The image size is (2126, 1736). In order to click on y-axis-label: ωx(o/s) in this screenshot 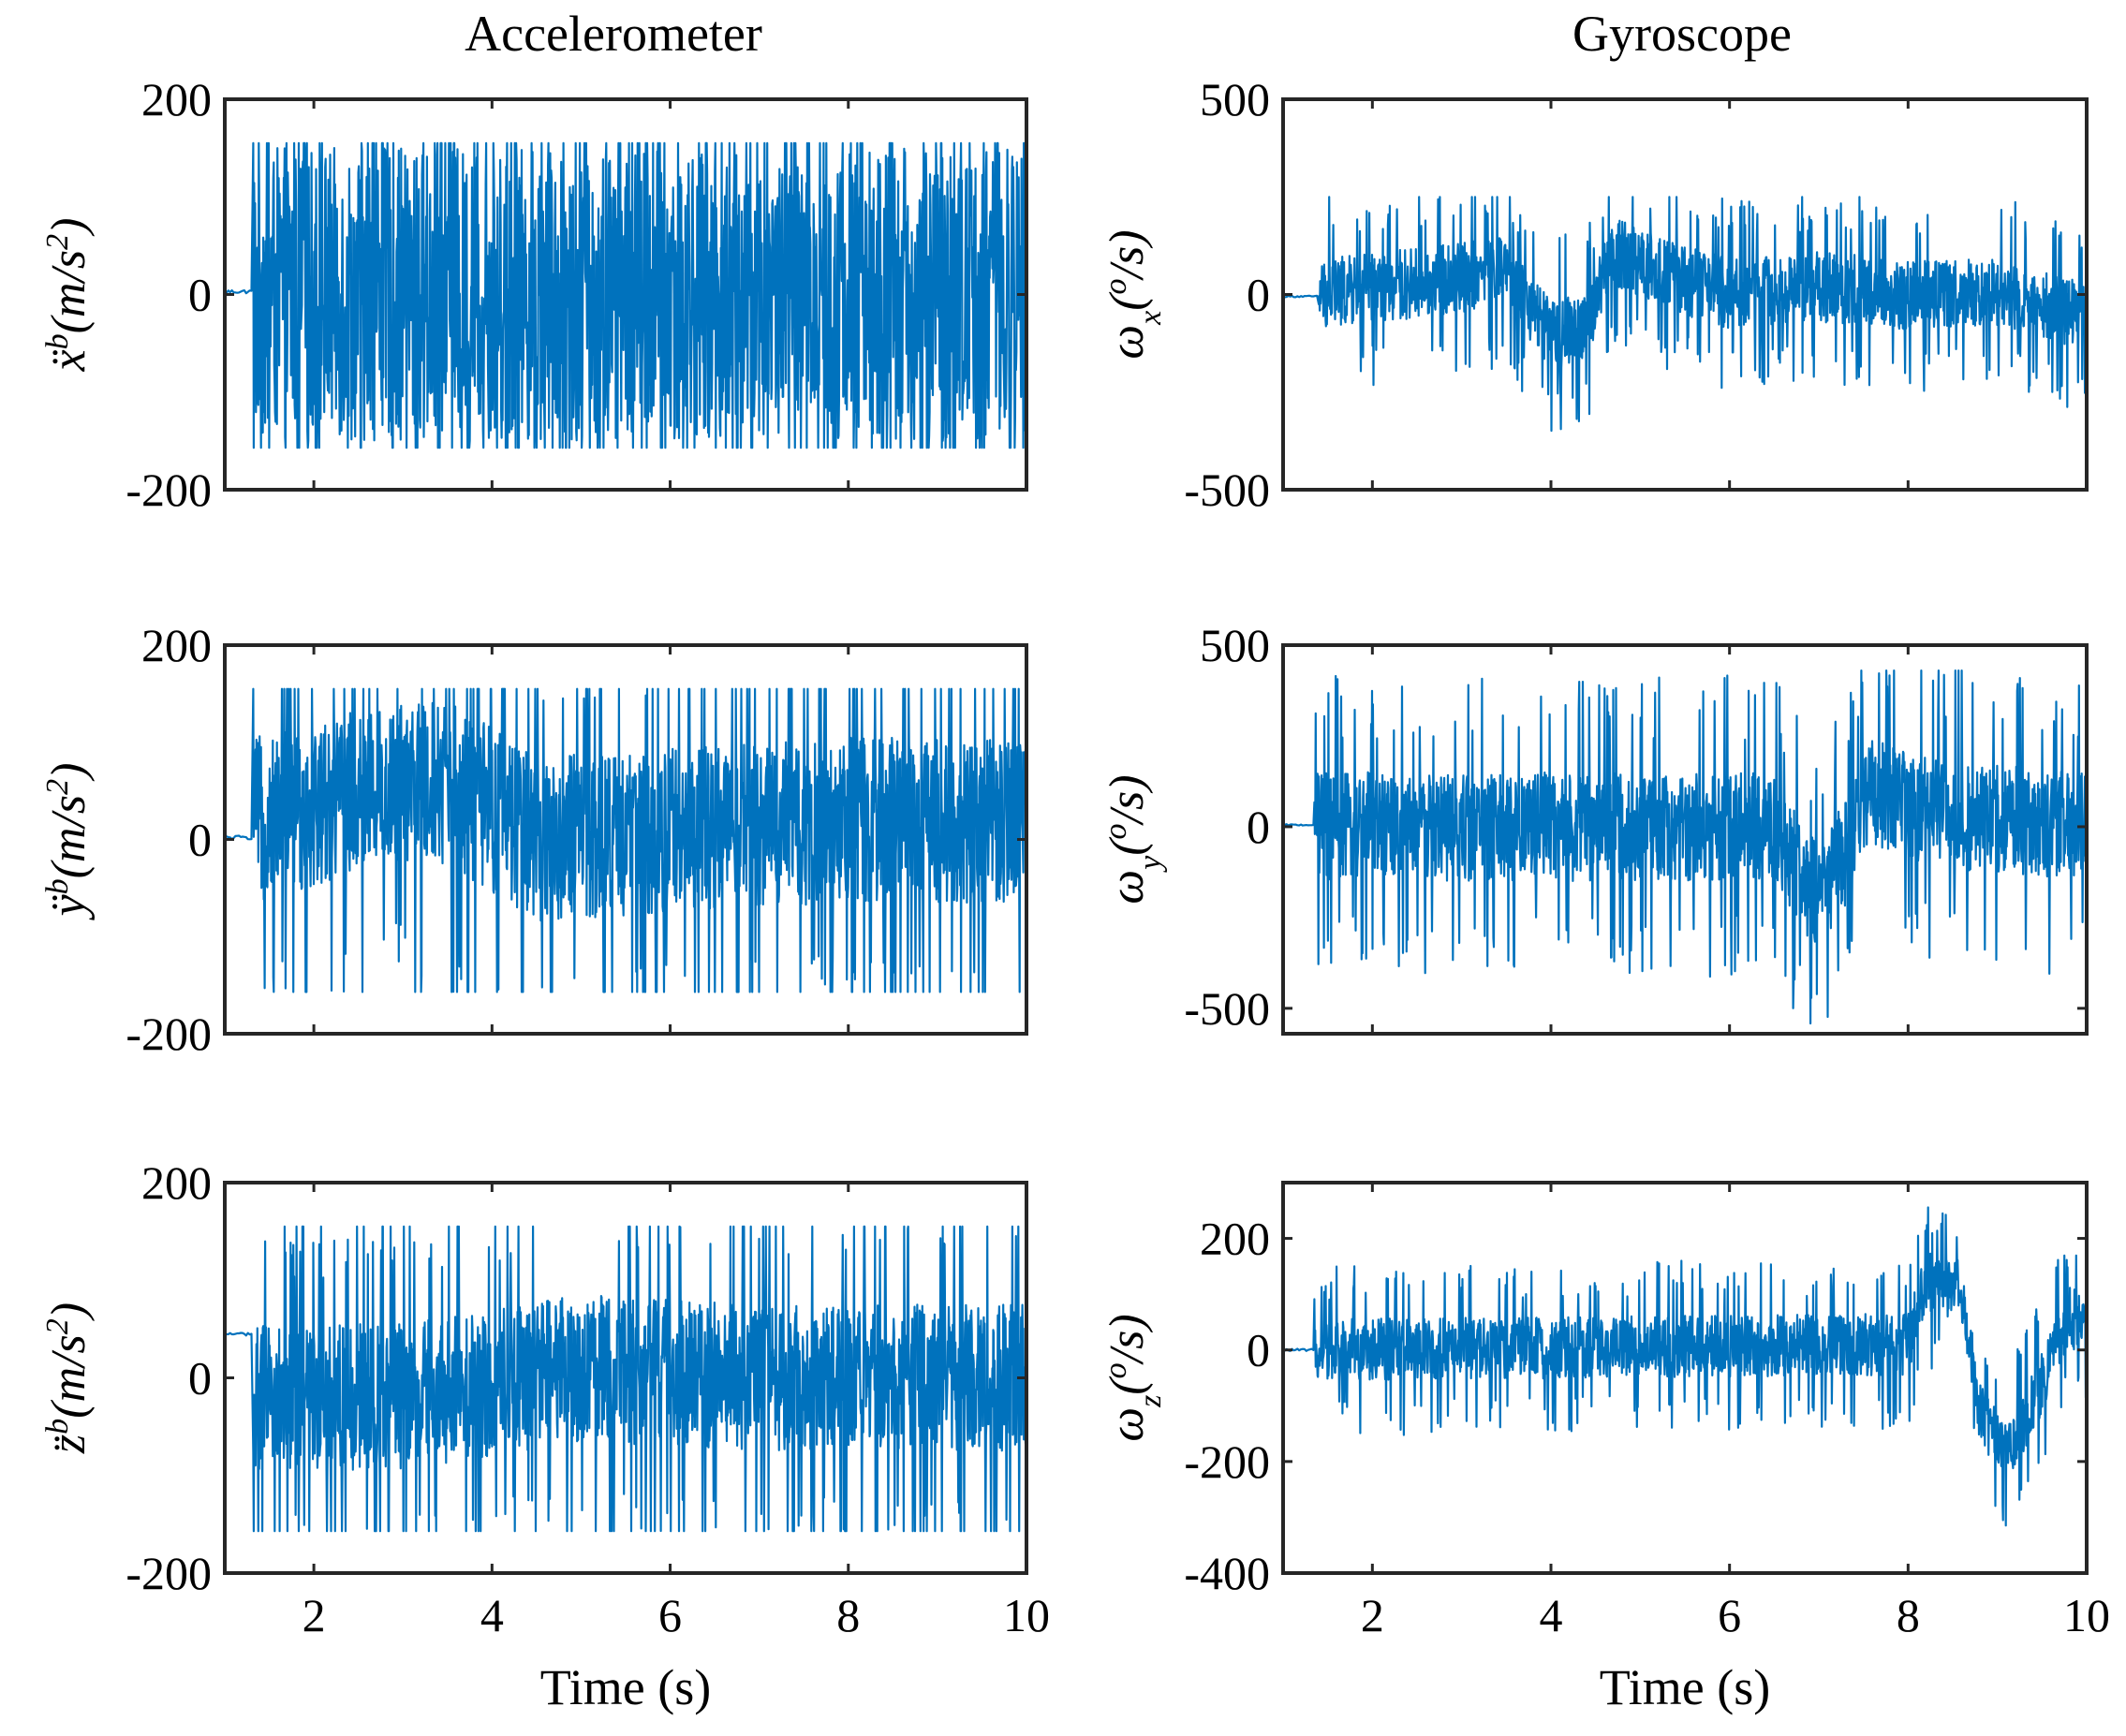, I will do `click(1133, 294)`.